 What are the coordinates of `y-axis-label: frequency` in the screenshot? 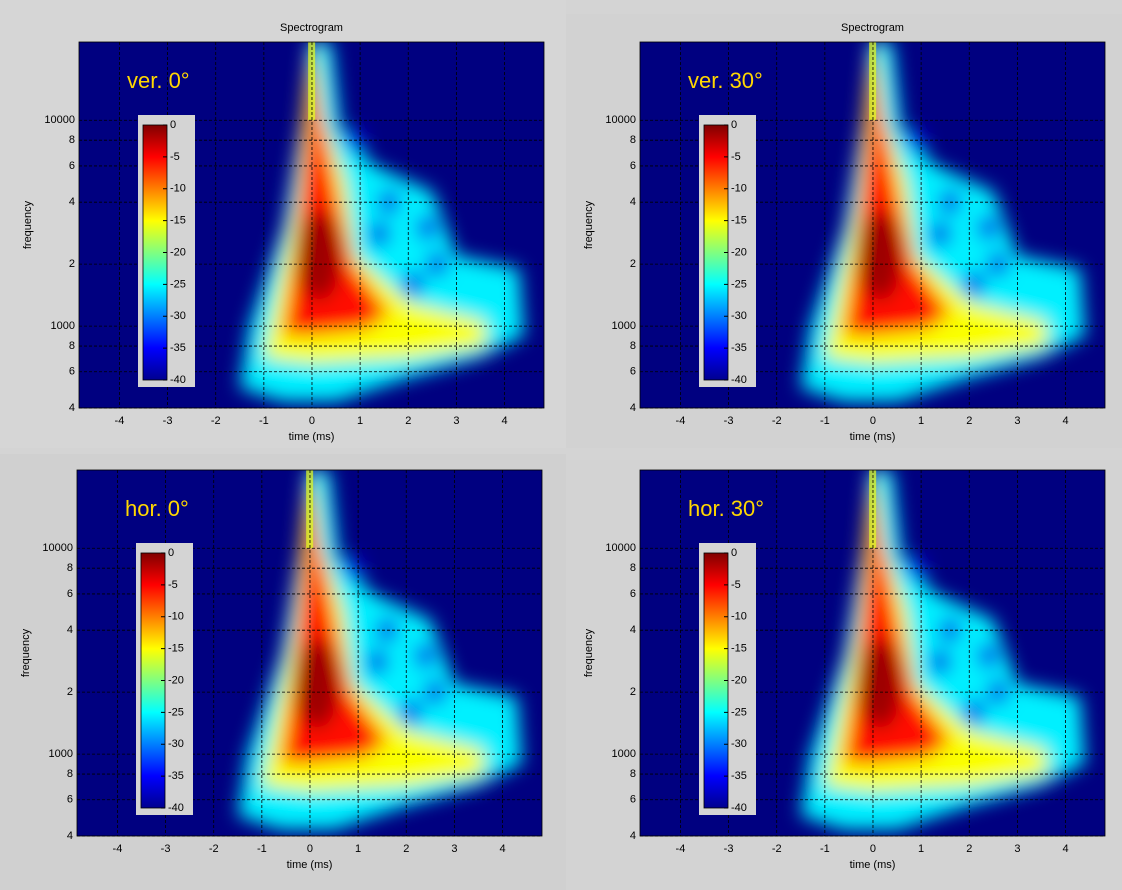 It's located at (26, 652).